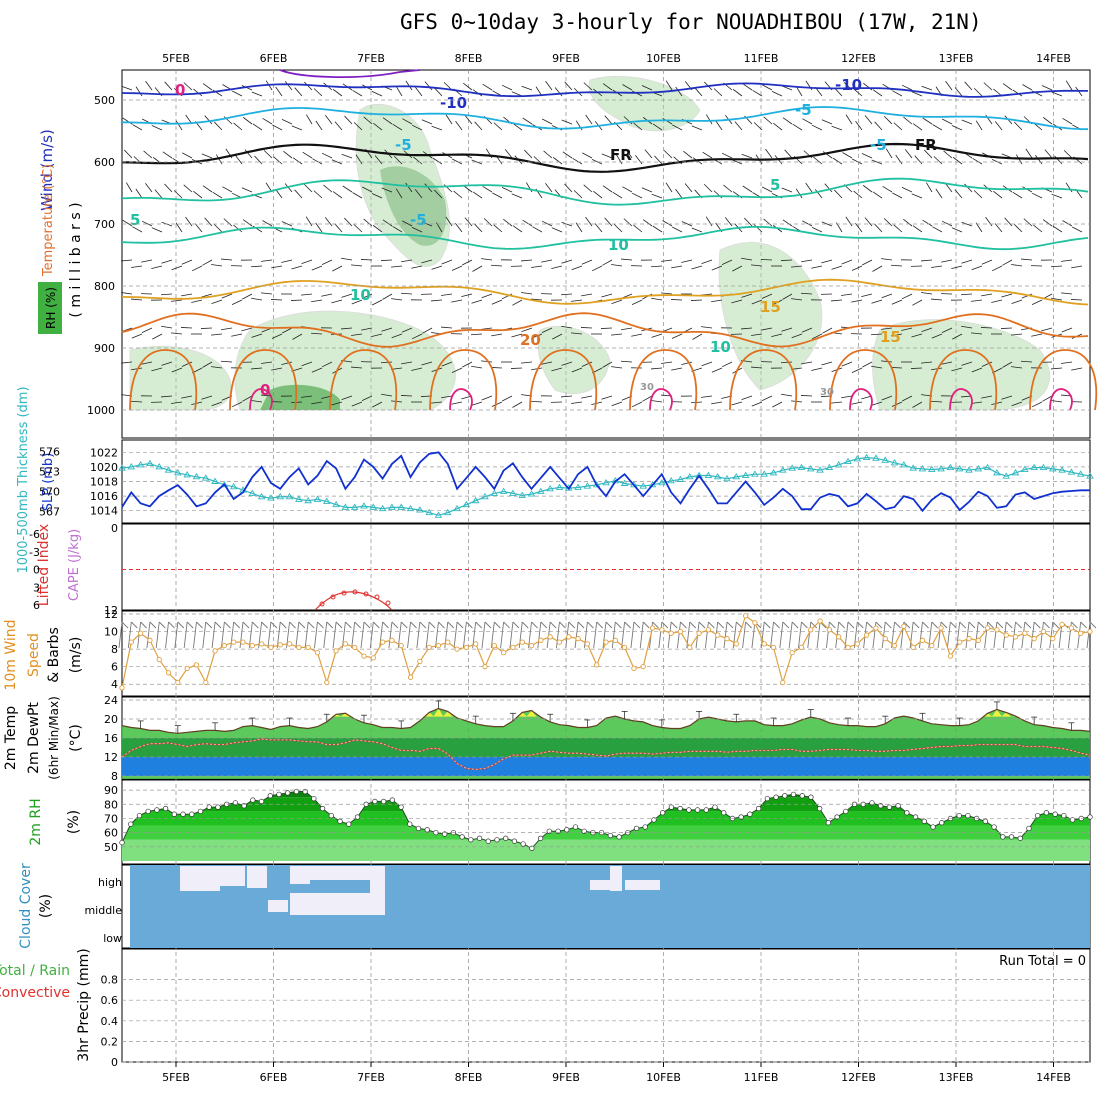  I want to click on contour-freezing, so click(605, 157).